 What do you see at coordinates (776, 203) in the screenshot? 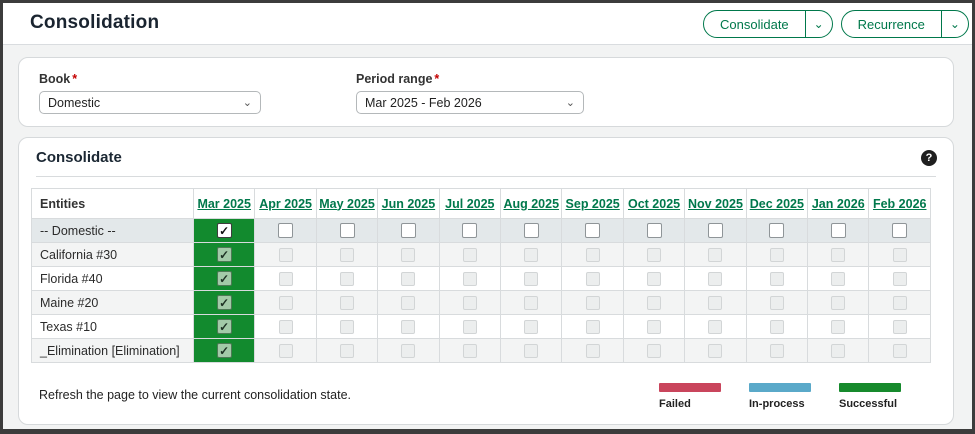
I see `month-link: Dec 2025` at bounding box center [776, 203].